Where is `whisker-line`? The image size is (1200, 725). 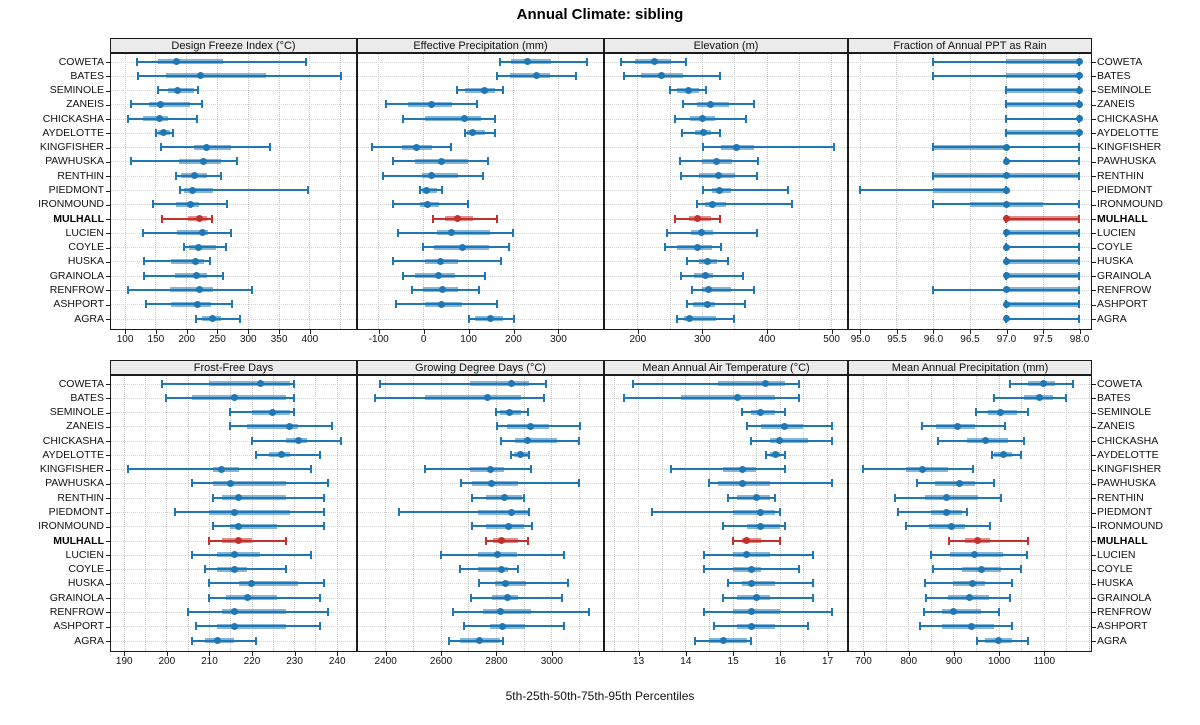 whisker-line is located at coordinates (187, 218).